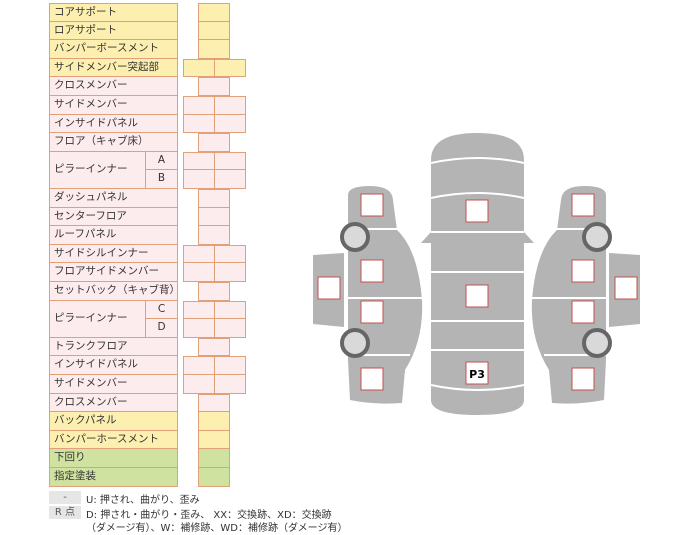 Image resolution: width=692 pixels, height=535 pixels. I want to click on row-label: コアサポート, so click(113, 12).